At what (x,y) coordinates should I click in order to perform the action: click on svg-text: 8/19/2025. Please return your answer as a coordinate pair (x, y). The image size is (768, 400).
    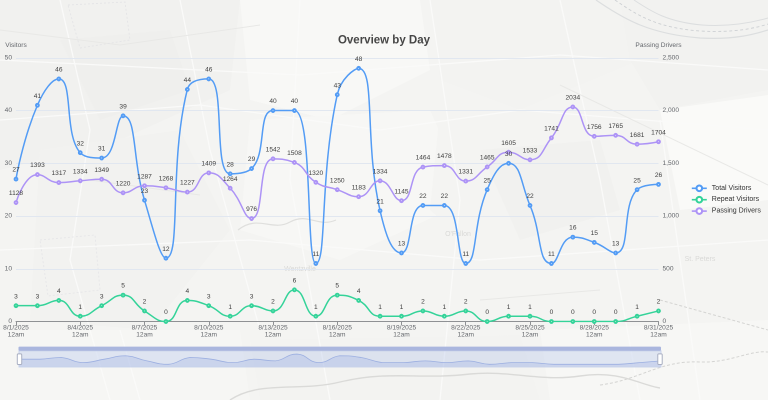
    Looking at the image, I should click on (402, 328).